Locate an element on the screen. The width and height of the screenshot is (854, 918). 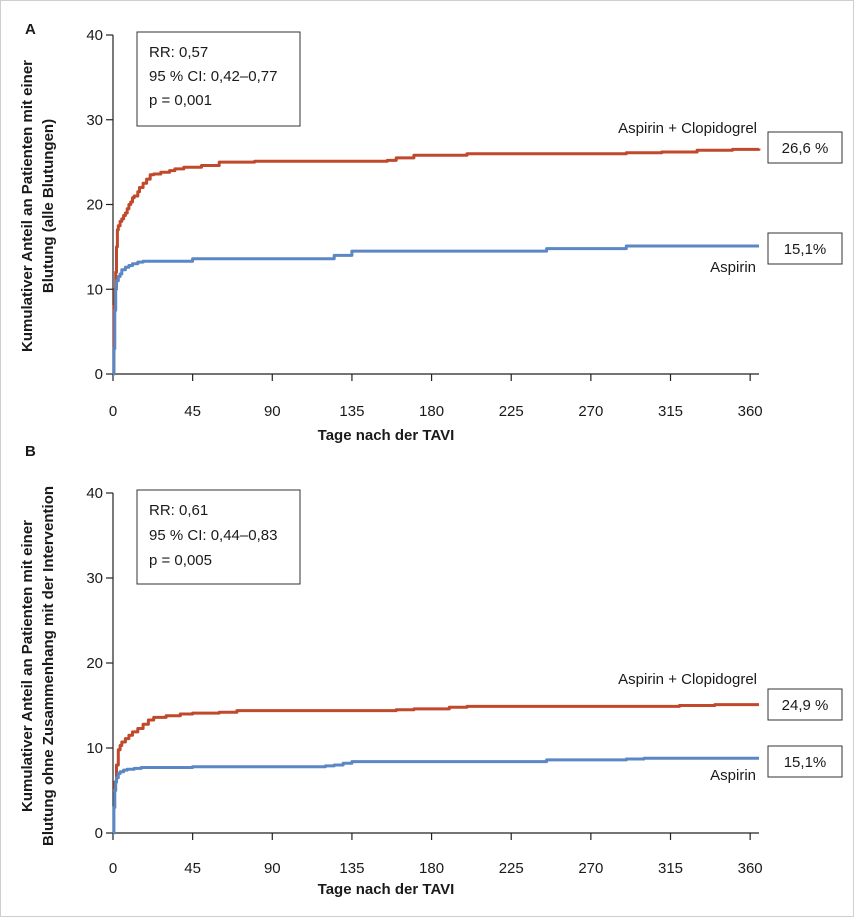
end-value-label: 26,6 % is located at coordinates (805, 148).